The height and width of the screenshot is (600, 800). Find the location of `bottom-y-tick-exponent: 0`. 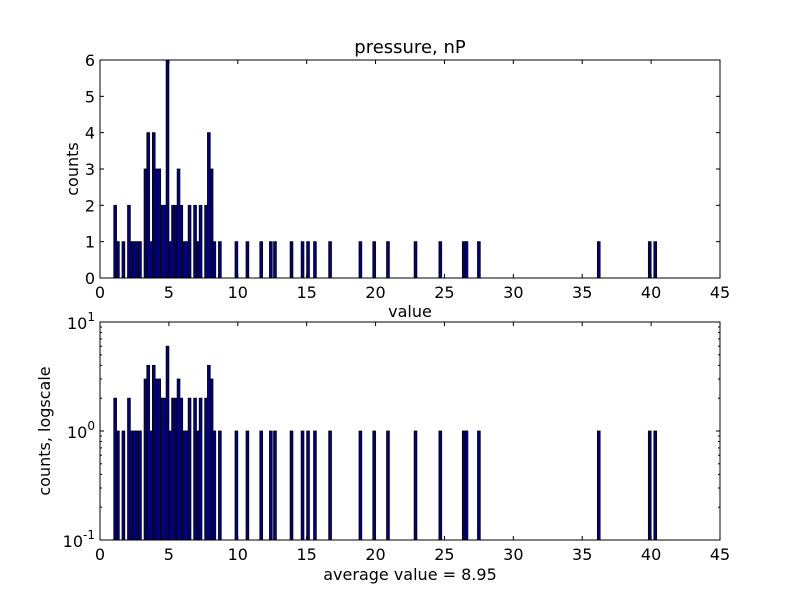

bottom-y-tick-exponent: 0 is located at coordinates (91, 426).